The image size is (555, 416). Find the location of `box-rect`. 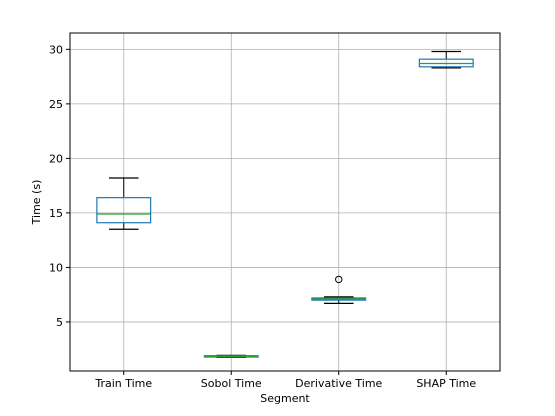

box-rect is located at coordinates (124, 210).